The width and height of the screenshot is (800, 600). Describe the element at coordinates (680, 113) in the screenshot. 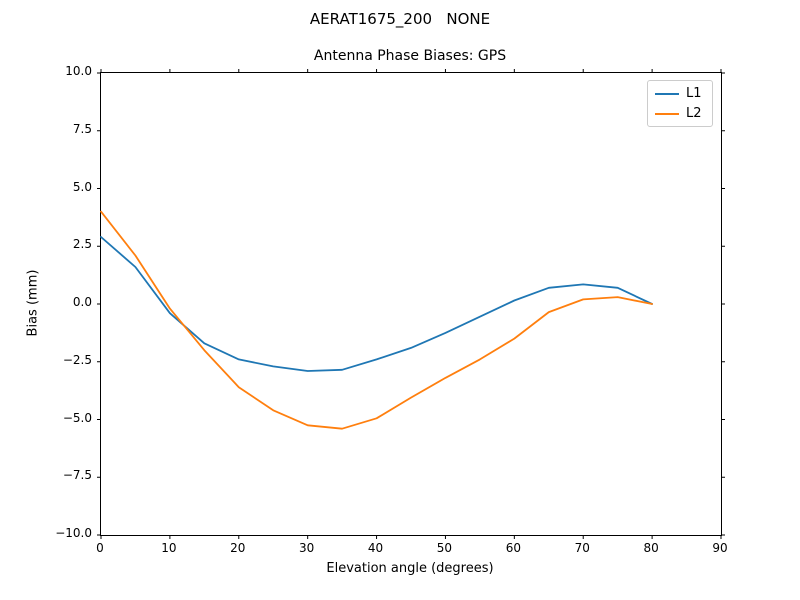

I see `legend-entry-l2: L2` at that location.